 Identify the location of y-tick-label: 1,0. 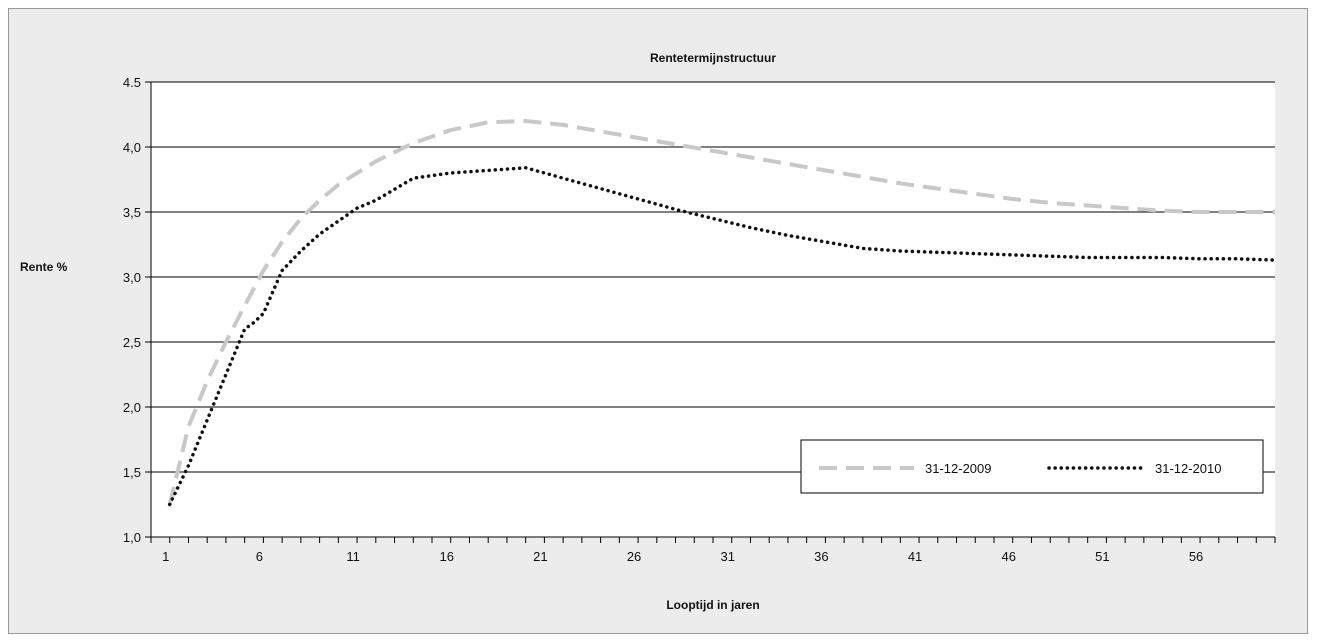
(132, 537).